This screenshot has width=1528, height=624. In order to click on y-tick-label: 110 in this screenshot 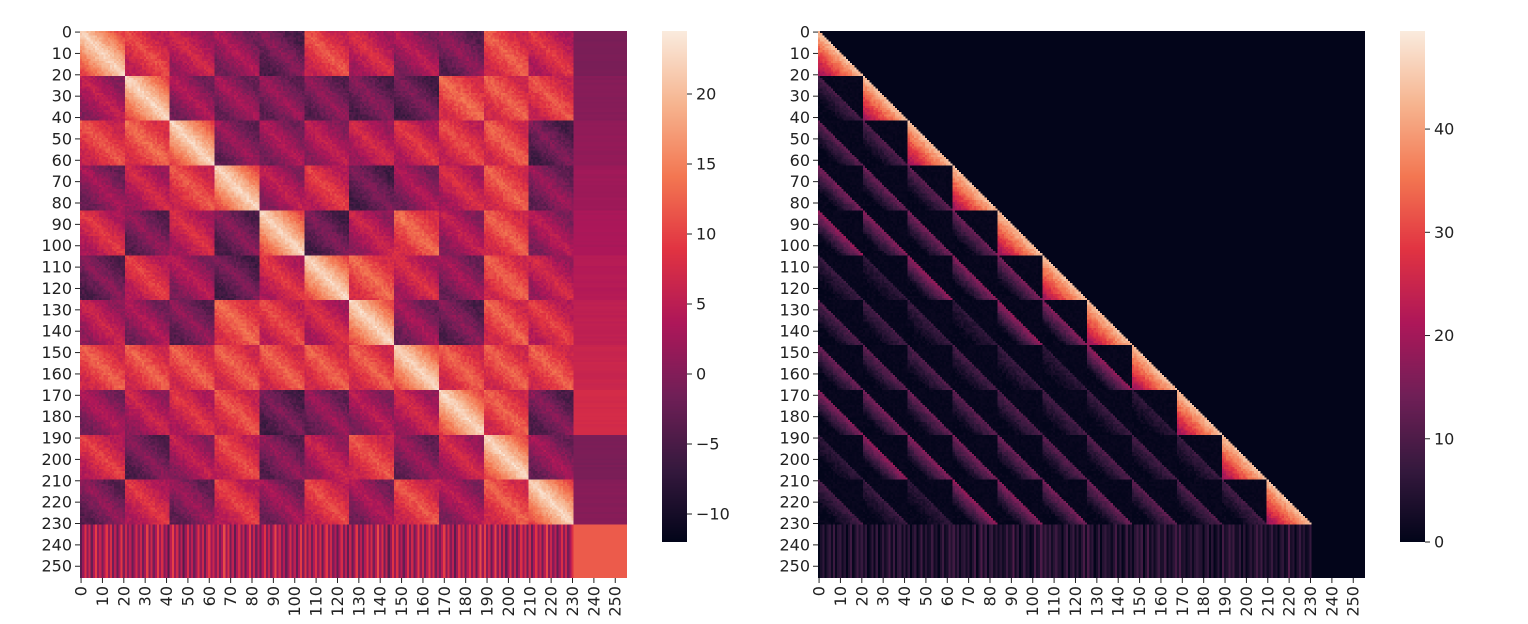, I will do `click(794, 267)`.